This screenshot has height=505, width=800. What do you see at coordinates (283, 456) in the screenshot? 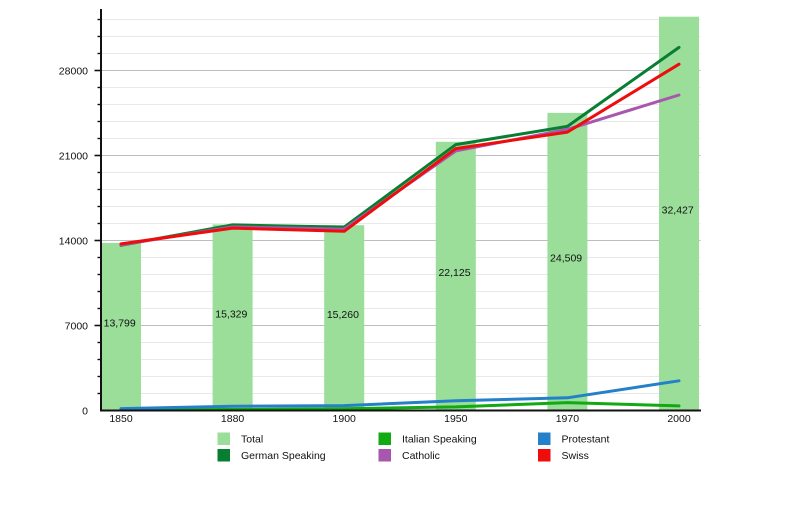
I see `svg-text: German Speaking` at bounding box center [283, 456].